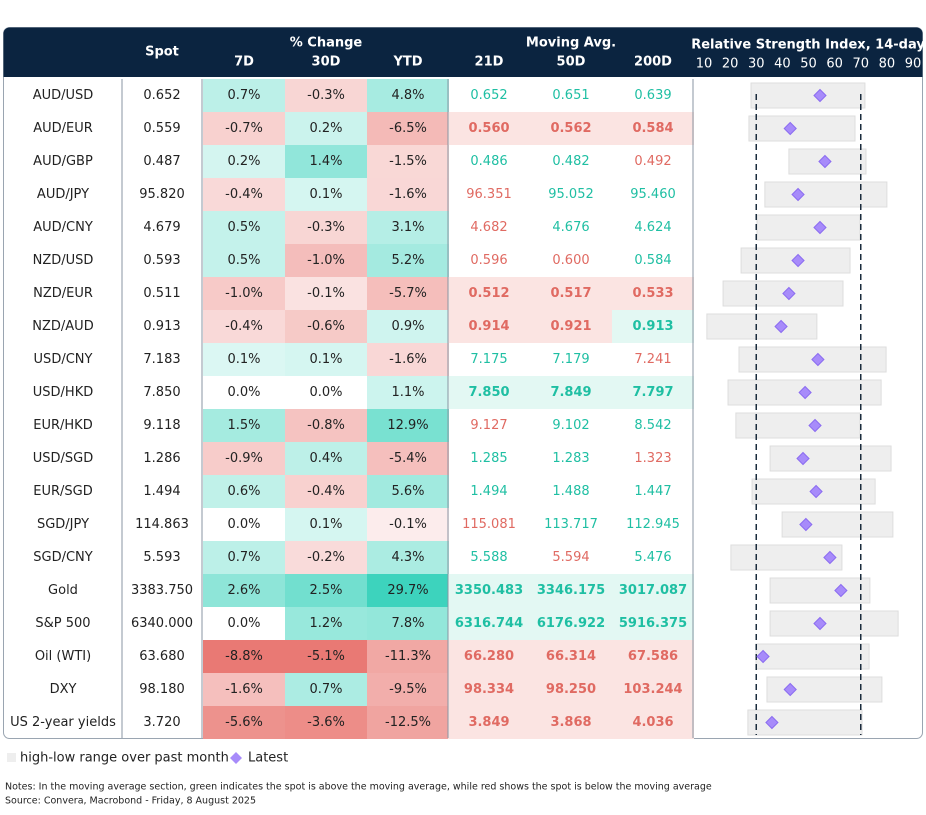 The width and height of the screenshot is (926, 815). What do you see at coordinates (488, 359) in the screenshot?
I see `ma-value: 7.175` at bounding box center [488, 359].